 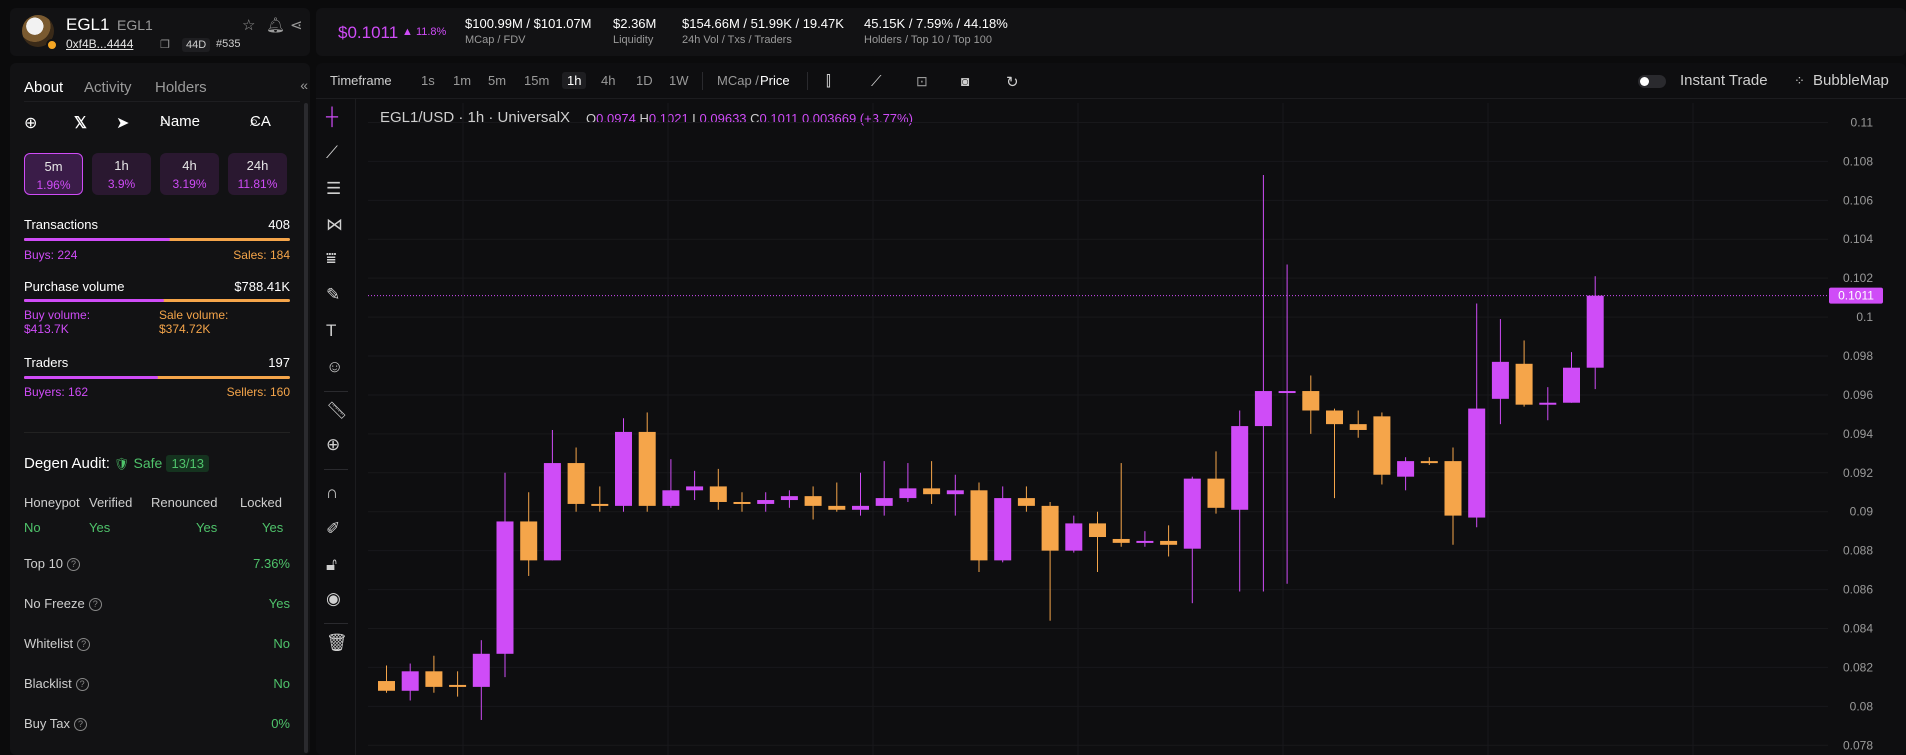 What do you see at coordinates (1851, 80) in the screenshot?
I see `bubblemap-button: BubbleMap` at bounding box center [1851, 80].